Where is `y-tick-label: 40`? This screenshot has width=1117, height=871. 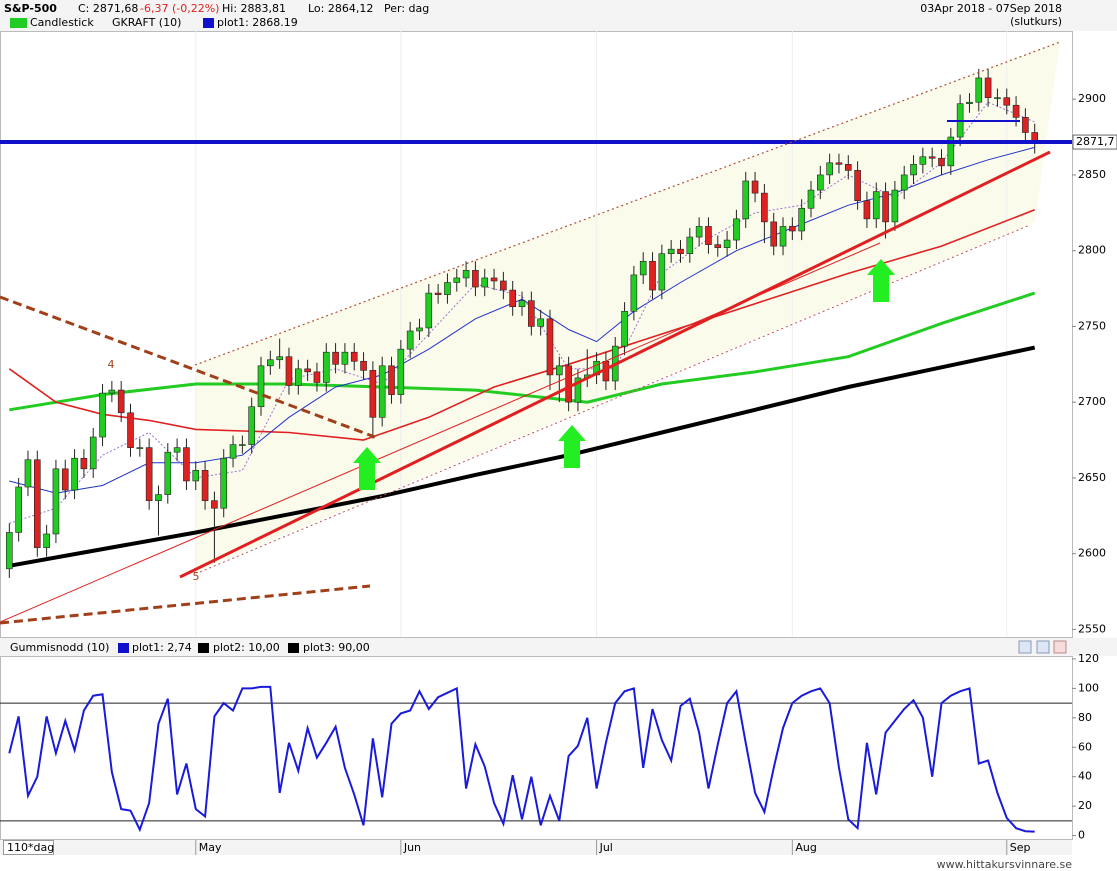 y-tick-label: 40 is located at coordinates (1085, 776).